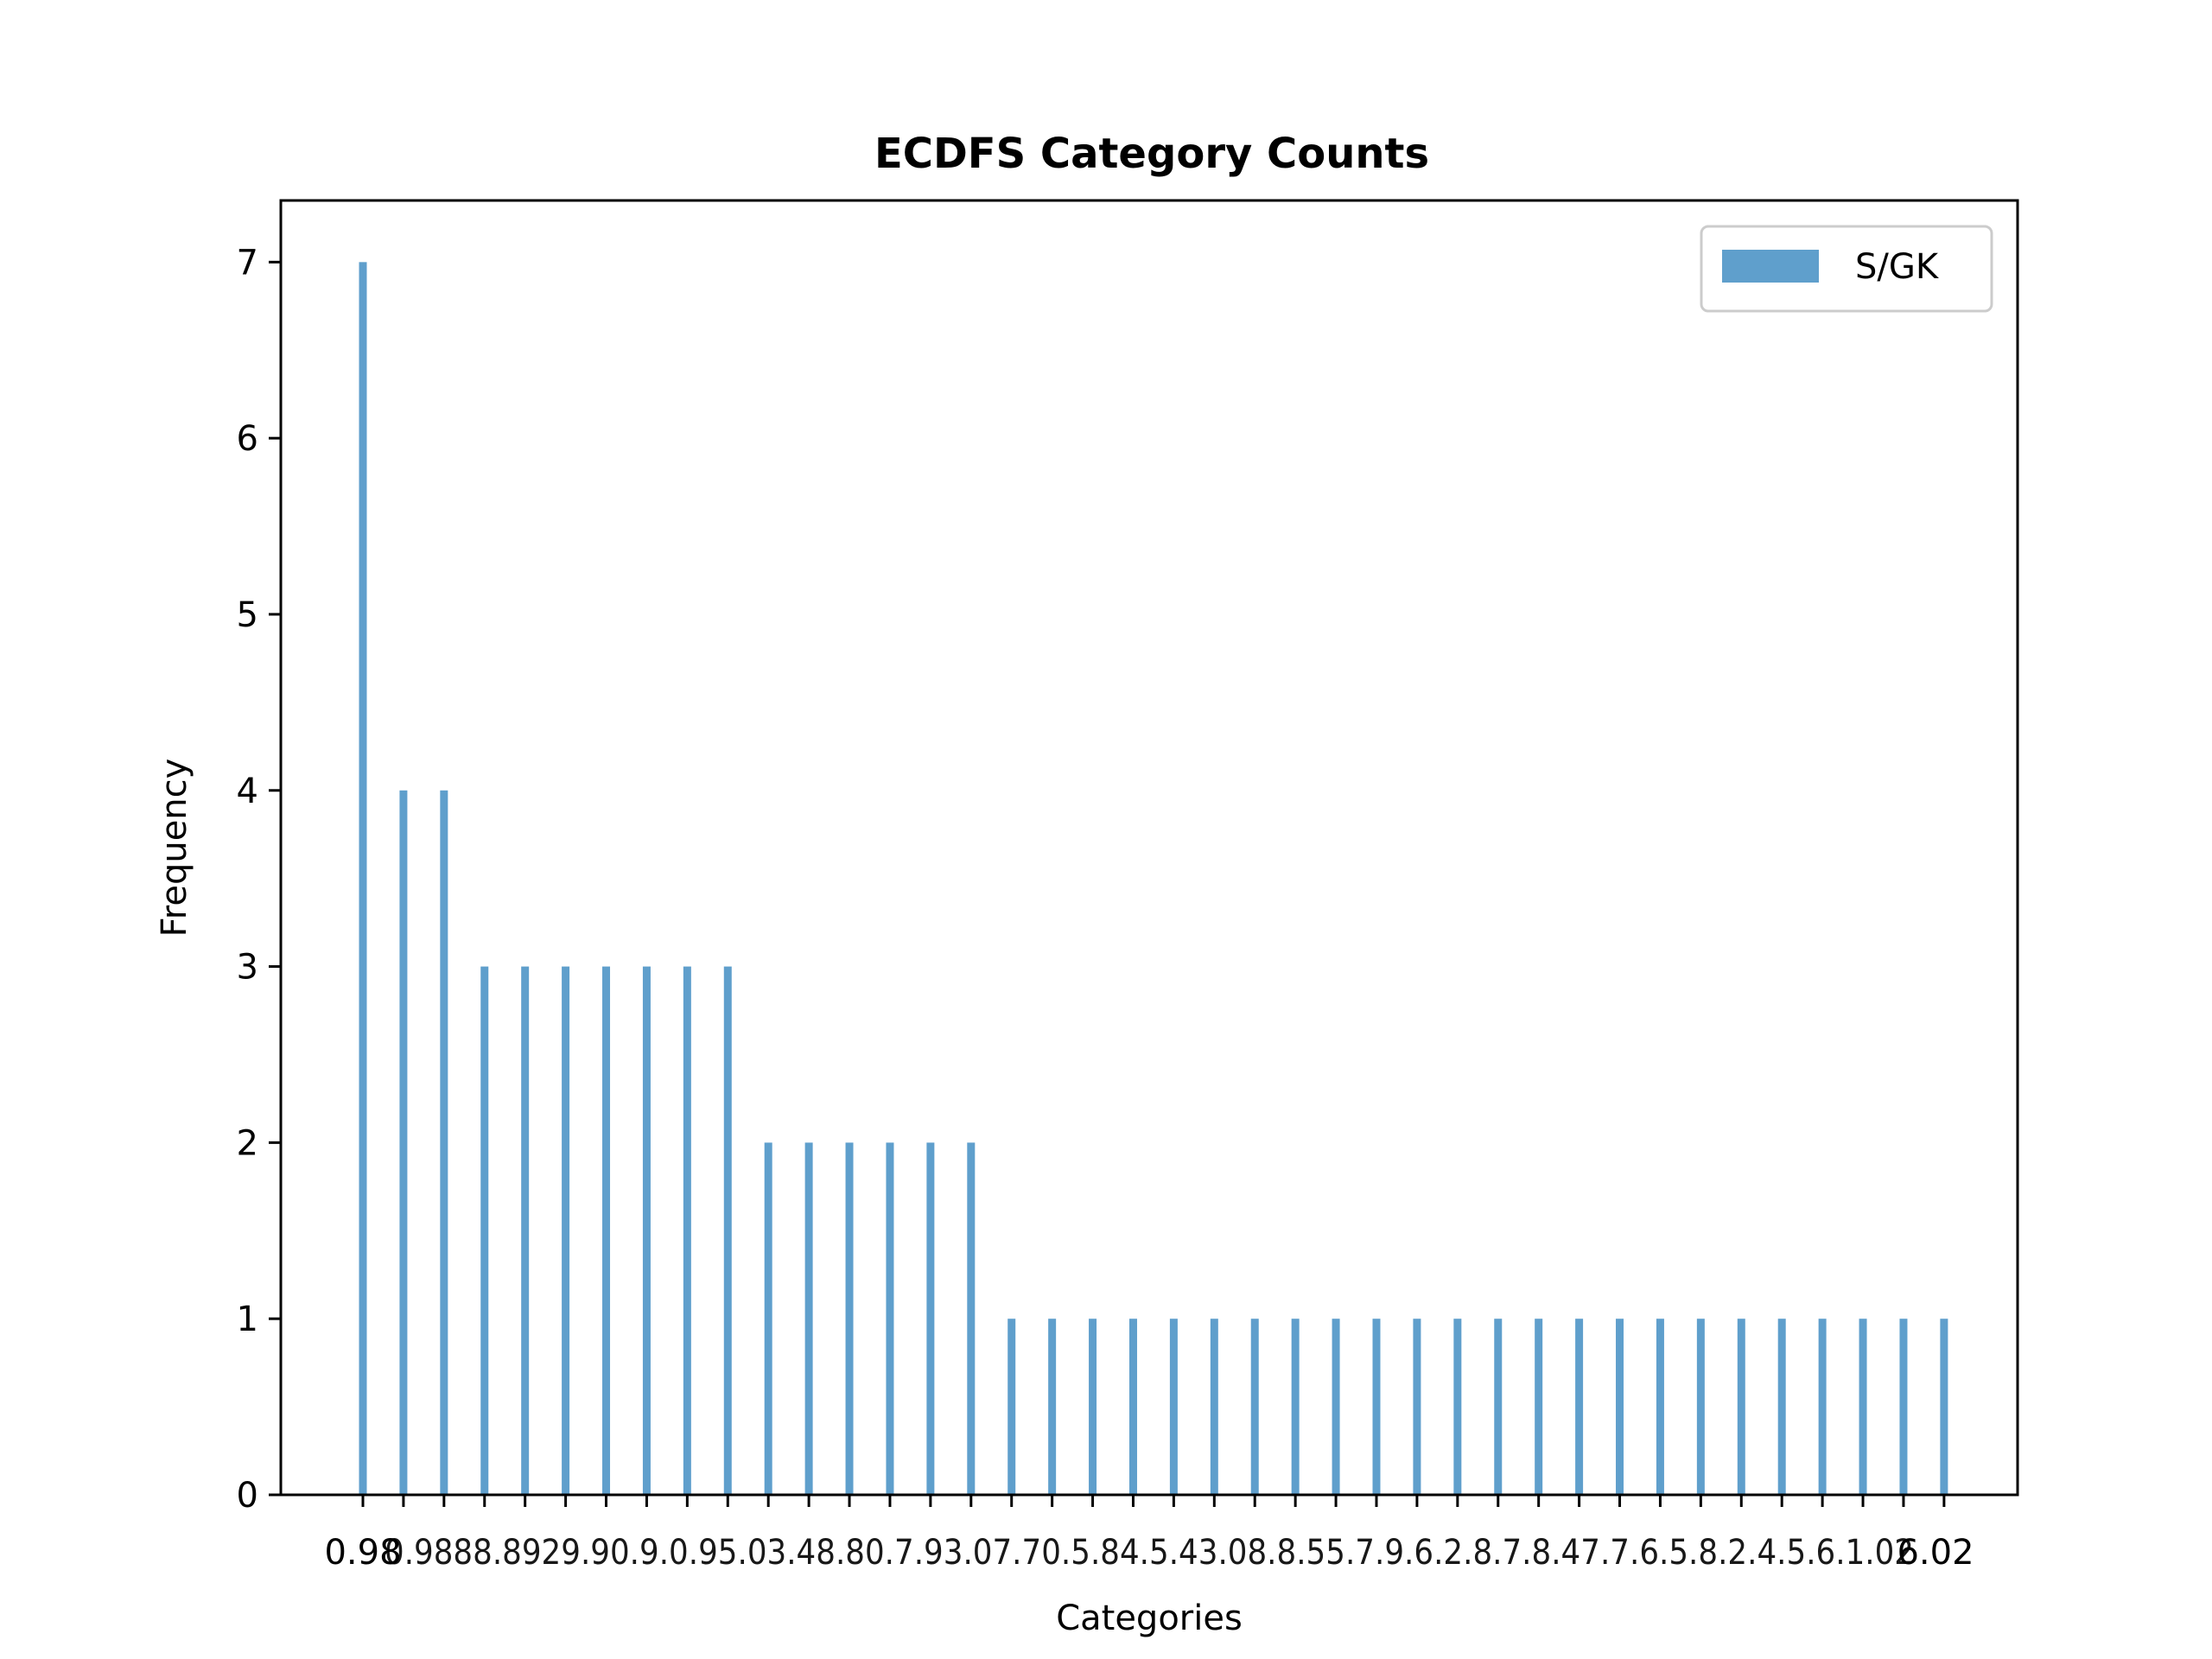 The width and height of the screenshot is (2212, 1659). I want to click on y-tick-label: 6, so click(247, 439).